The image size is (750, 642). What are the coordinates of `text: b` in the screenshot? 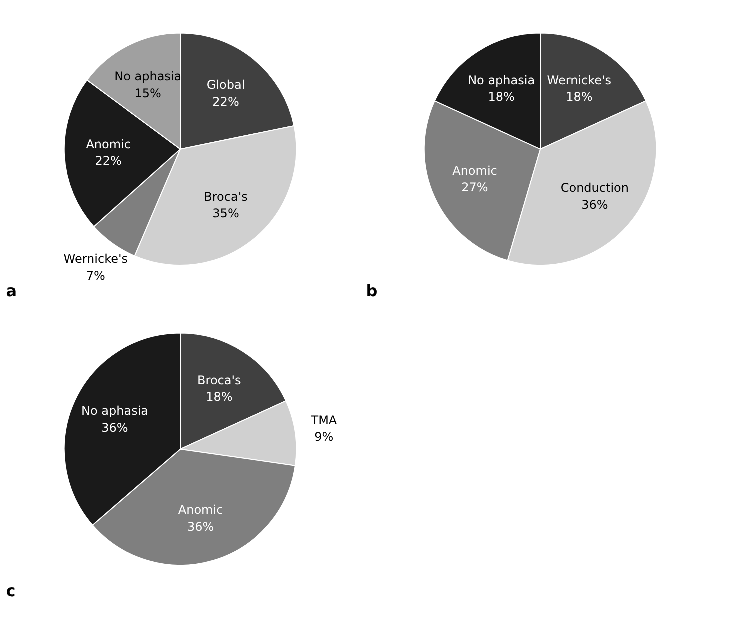 It's located at (372, 291).